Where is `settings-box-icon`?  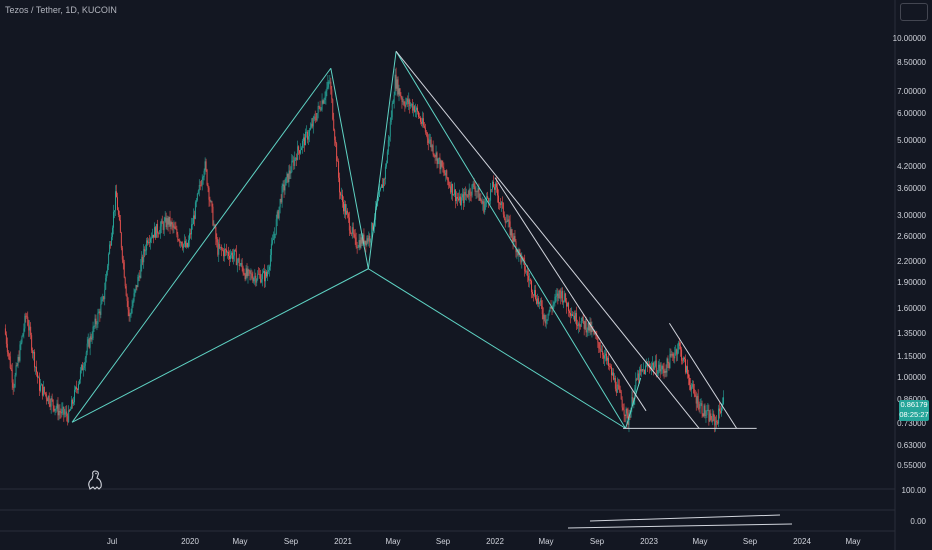
settings-box-icon is located at coordinates (914, 12).